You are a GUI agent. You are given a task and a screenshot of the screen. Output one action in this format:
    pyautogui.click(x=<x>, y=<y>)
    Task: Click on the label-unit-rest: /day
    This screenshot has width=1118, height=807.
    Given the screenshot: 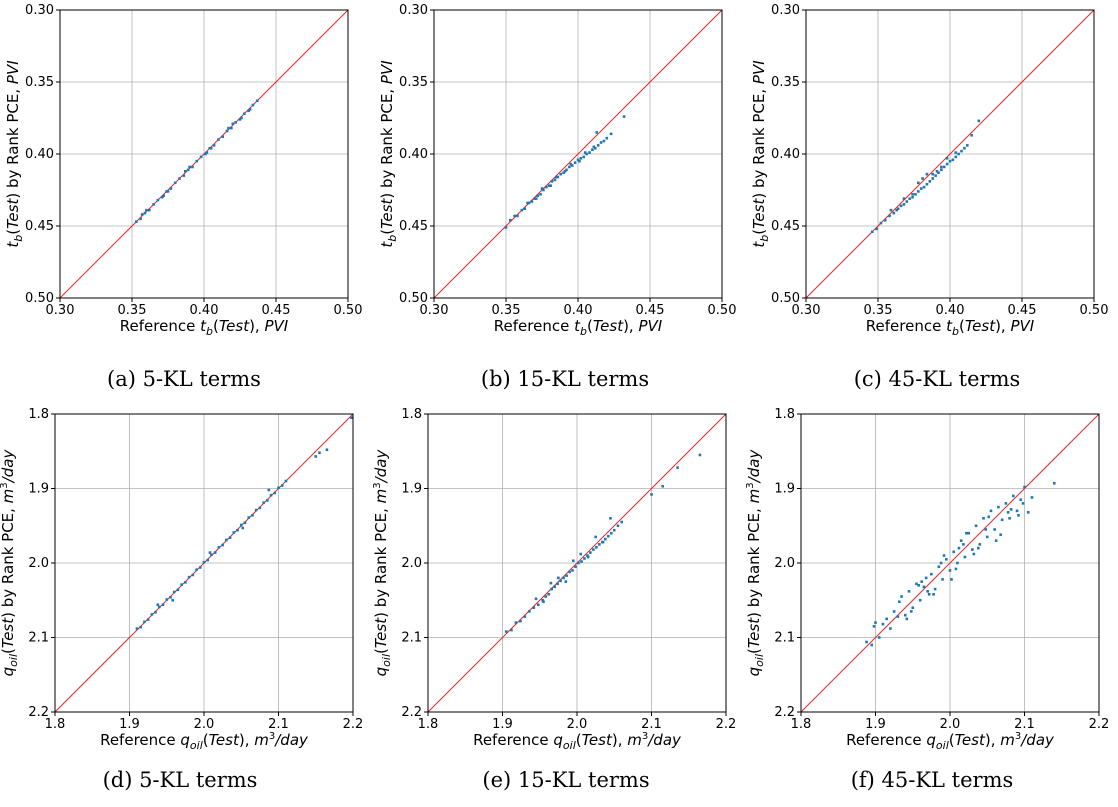 What is the action you would take?
    pyautogui.click(x=1037, y=740)
    